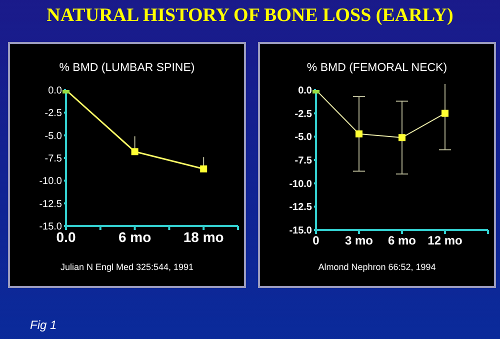 The width and height of the screenshot is (500, 339). Describe the element at coordinates (377, 267) in the screenshot. I see `text: Almond Nephron 66:52, 1994` at that location.